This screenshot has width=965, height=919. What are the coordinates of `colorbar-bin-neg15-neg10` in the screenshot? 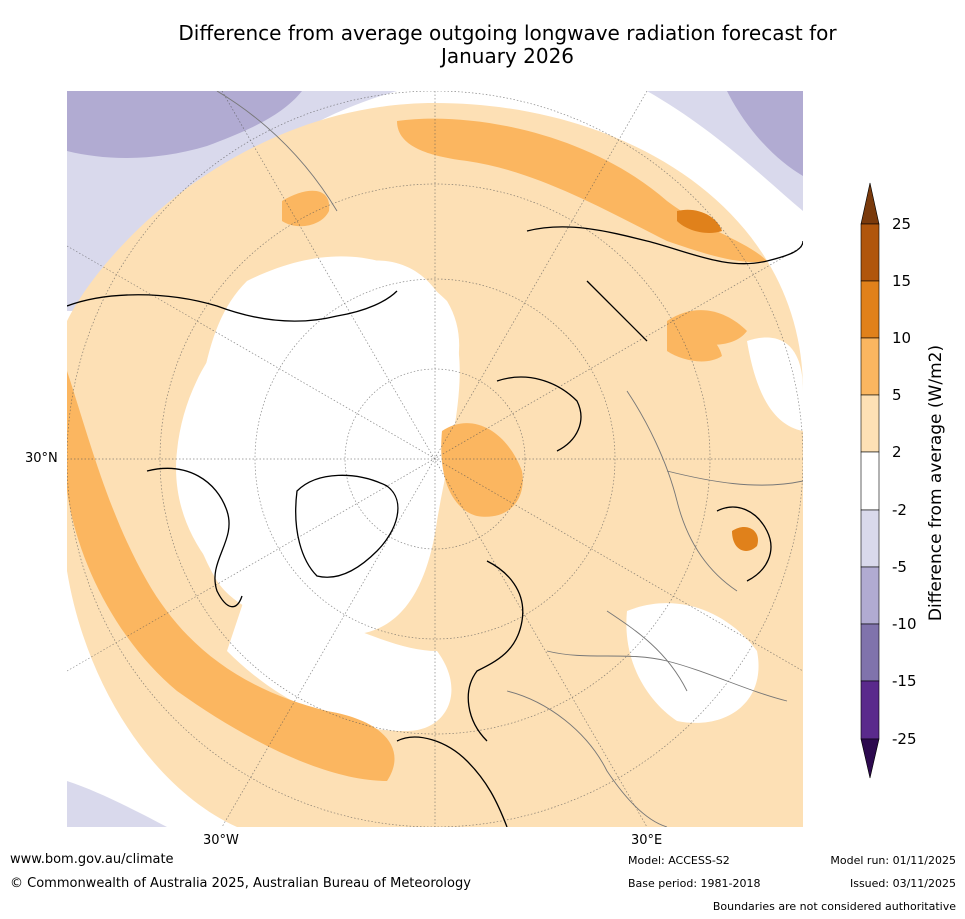 It's located at (870, 652).